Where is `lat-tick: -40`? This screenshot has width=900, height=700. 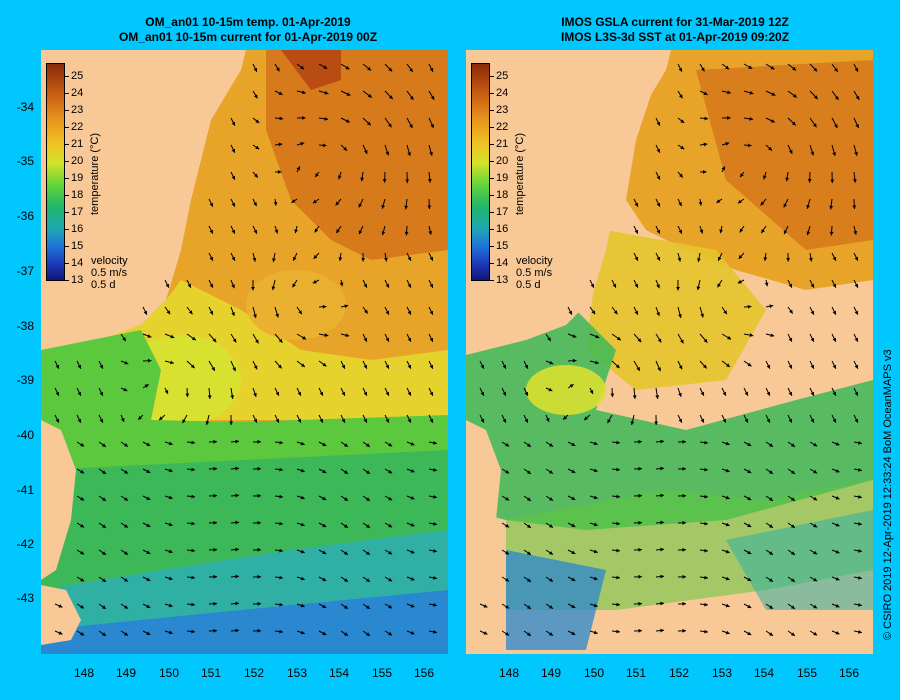 lat-tick: -40 is located at coordinates (25, 435).